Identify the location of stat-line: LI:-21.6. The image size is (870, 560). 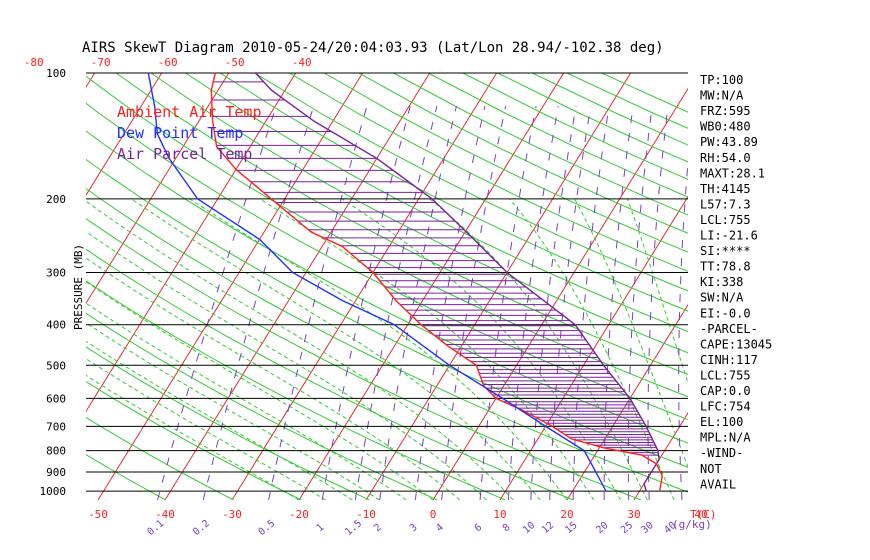
(729, 236).